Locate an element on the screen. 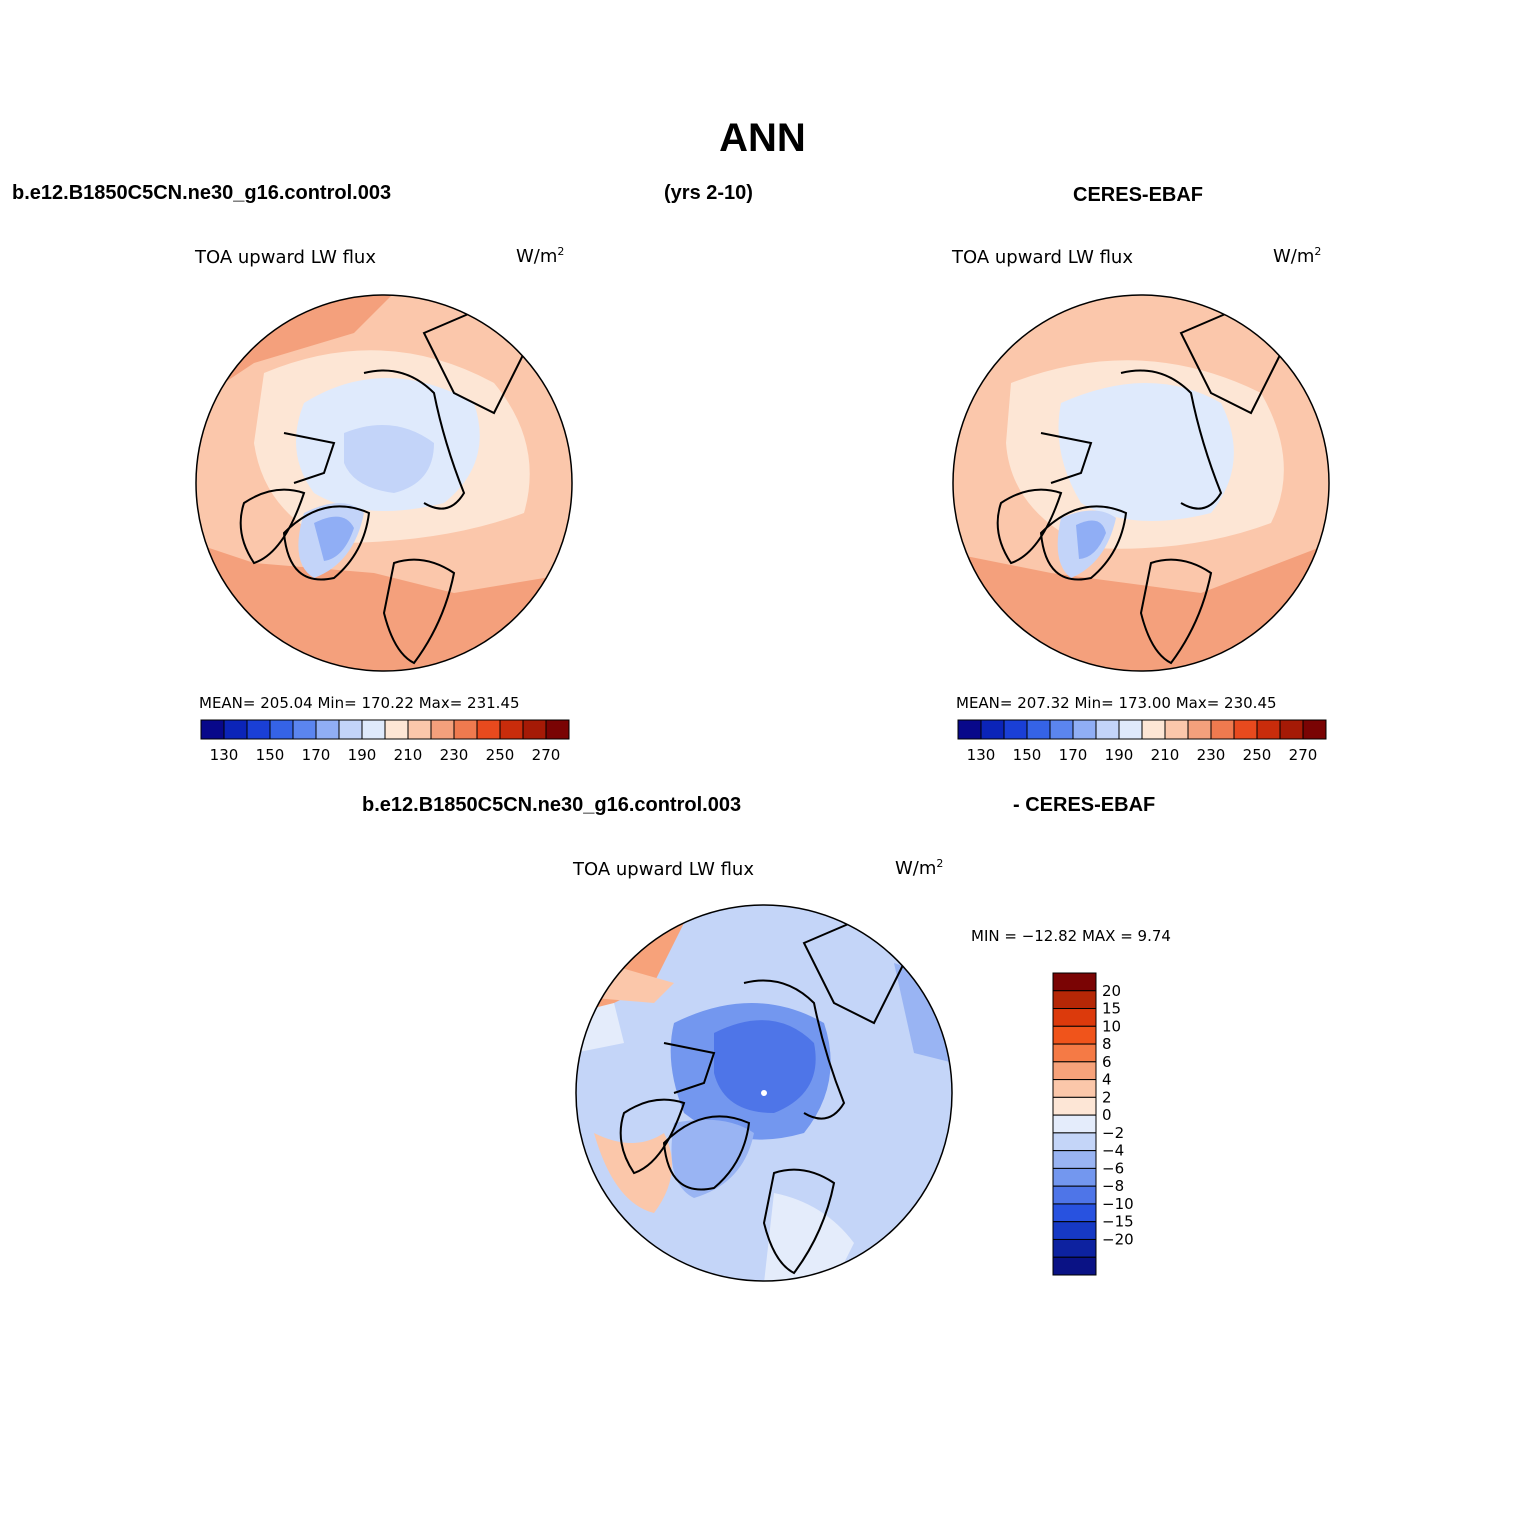  diff-colorbar-tick-label: 15 is located at coordinates (1111, 1009).